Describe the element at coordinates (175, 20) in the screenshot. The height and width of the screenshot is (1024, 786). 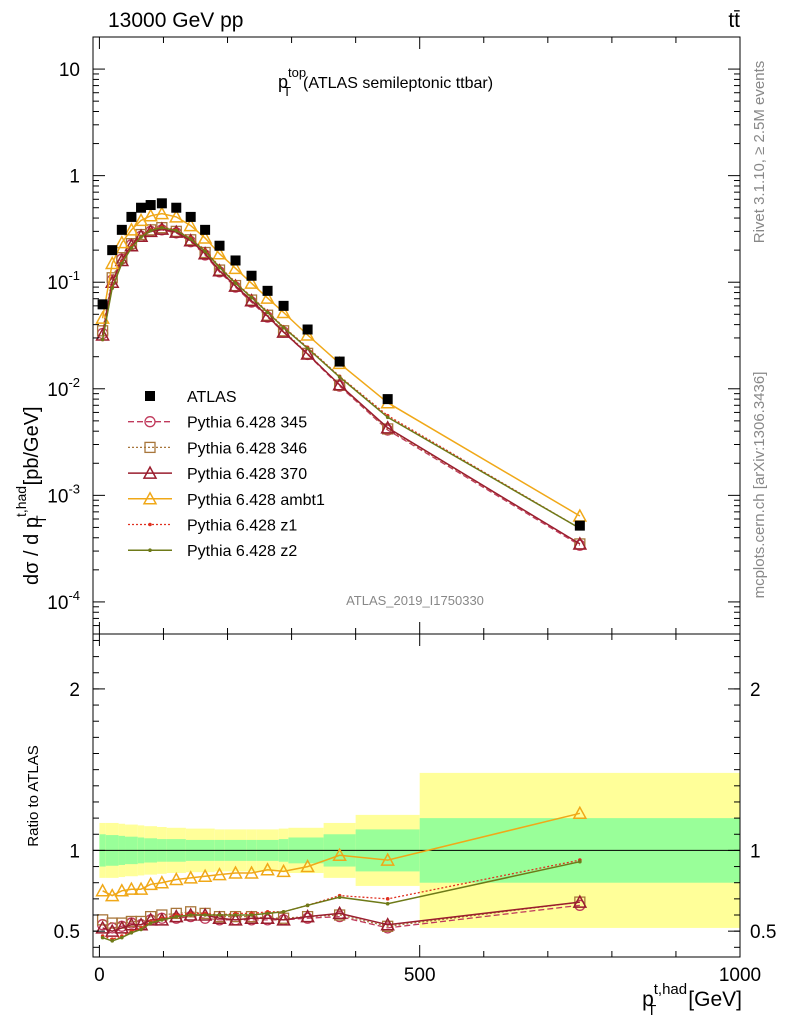
I see `energy-label: 13000 GeV pp` at that location.